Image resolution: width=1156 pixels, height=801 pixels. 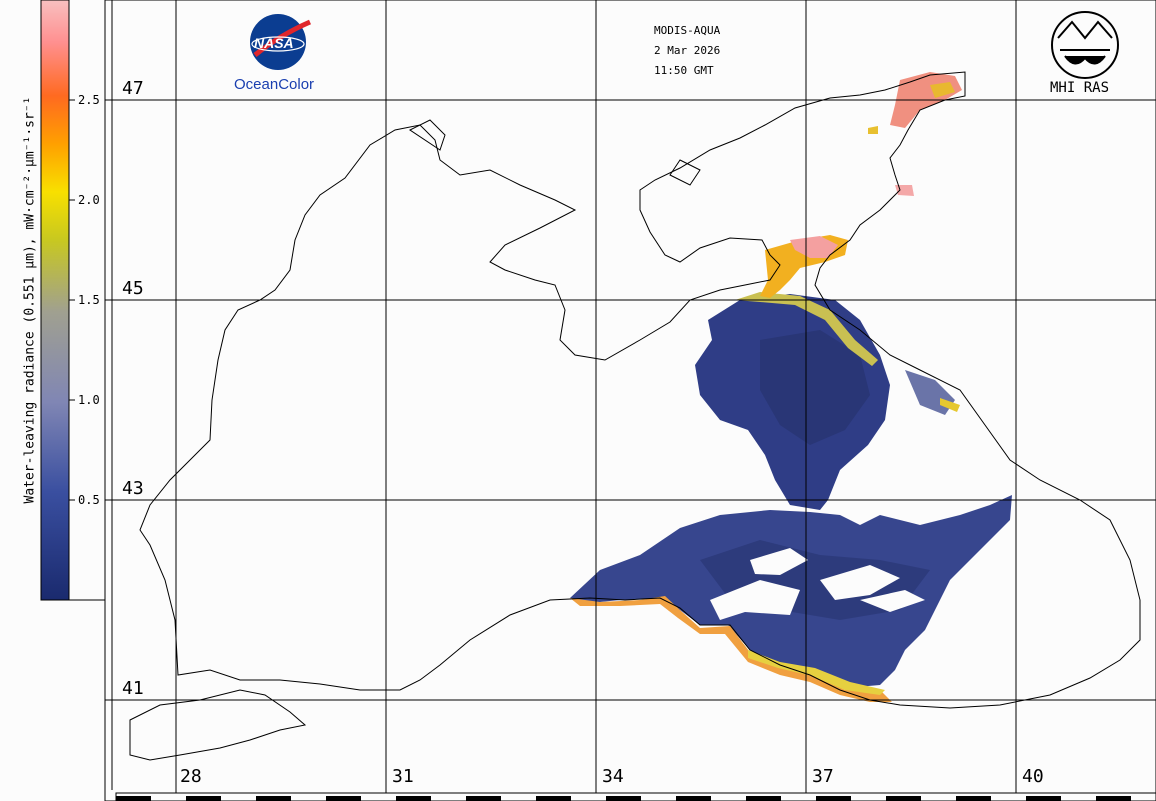 I want to click on colorbar-tick-label: 1.0, so click(x=89, y=400).